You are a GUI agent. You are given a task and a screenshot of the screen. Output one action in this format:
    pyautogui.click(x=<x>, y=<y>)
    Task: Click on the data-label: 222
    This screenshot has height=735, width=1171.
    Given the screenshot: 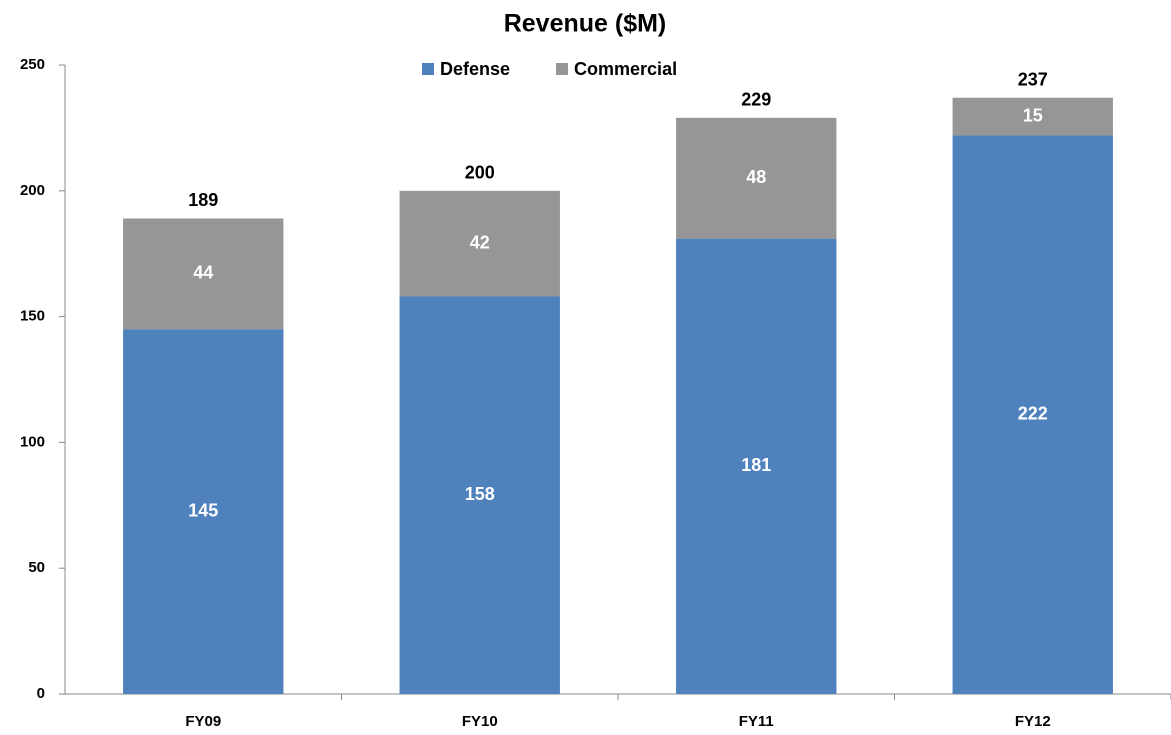 What is the action you would take?
    pyautogui.click(x=1033, y=413)
    